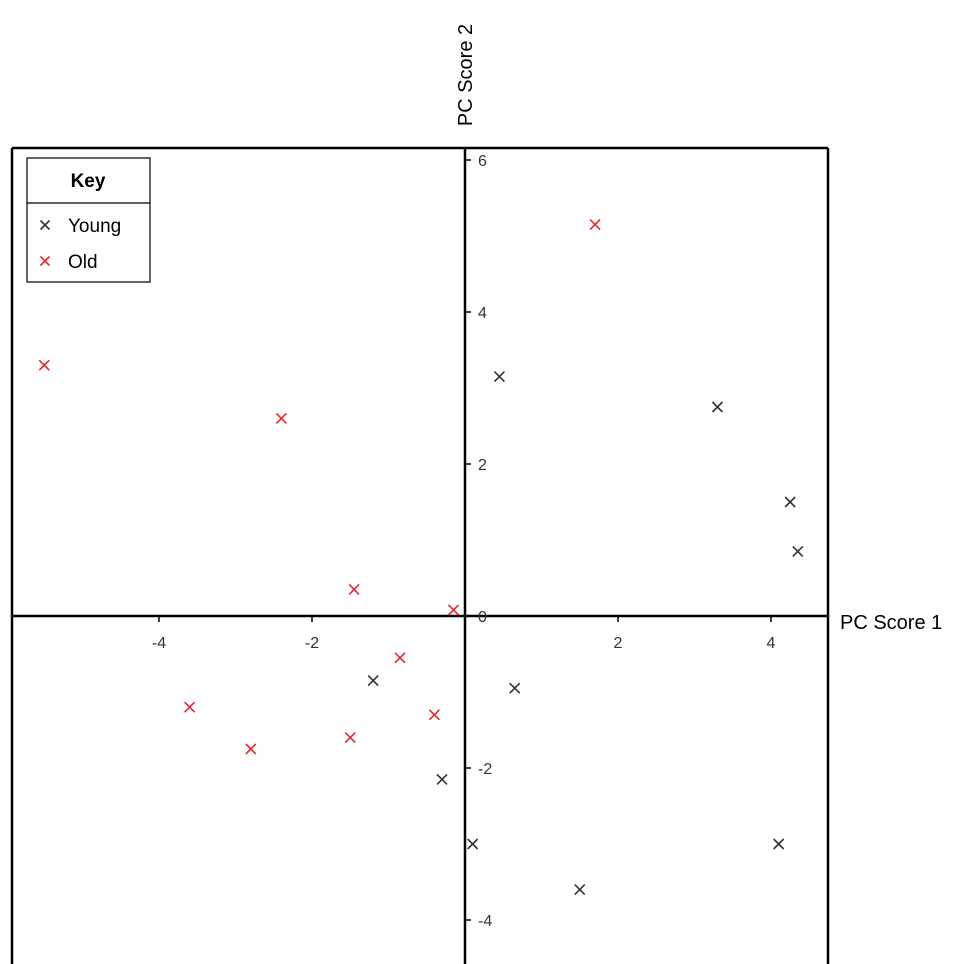 This screenshot has height=964, width=970. Describe the element at coordinates (771, 643) in the screenshot. I see `x-tick-label: 4` at that location.